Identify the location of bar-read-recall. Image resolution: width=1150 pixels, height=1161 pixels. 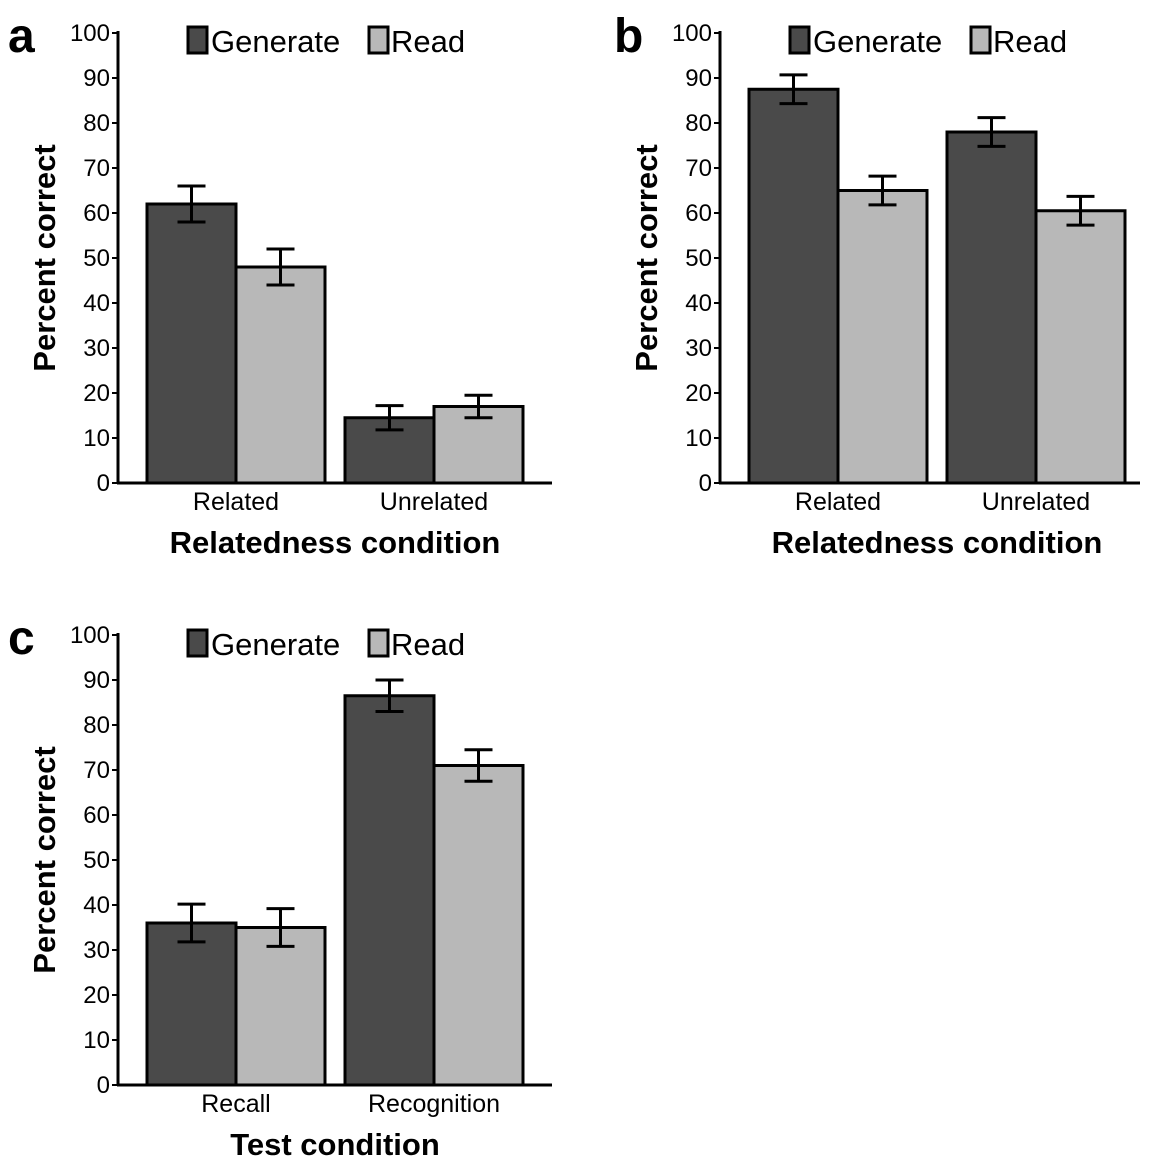
(280, 1006).